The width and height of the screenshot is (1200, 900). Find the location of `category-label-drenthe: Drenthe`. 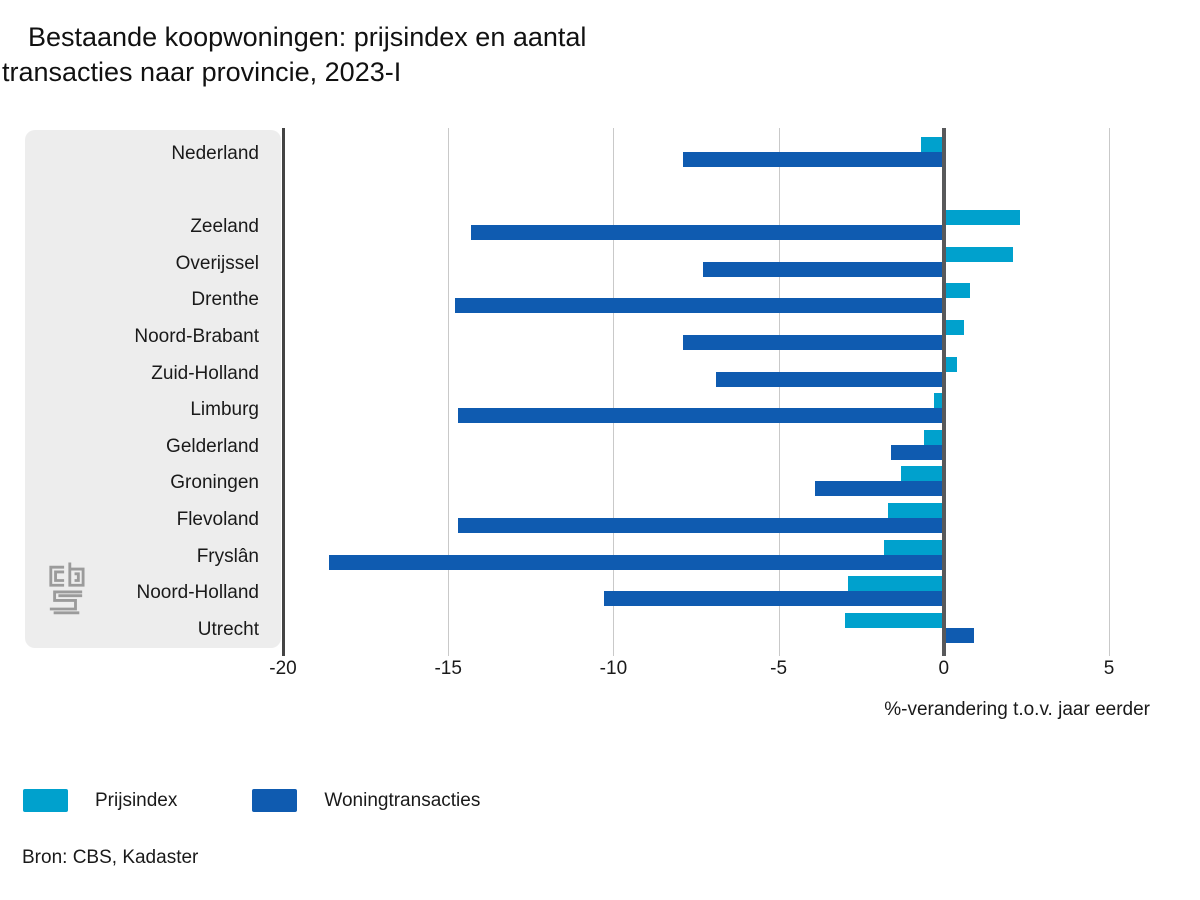

category-label-drenthe: Drenthe is located at coordinates (225, 300).